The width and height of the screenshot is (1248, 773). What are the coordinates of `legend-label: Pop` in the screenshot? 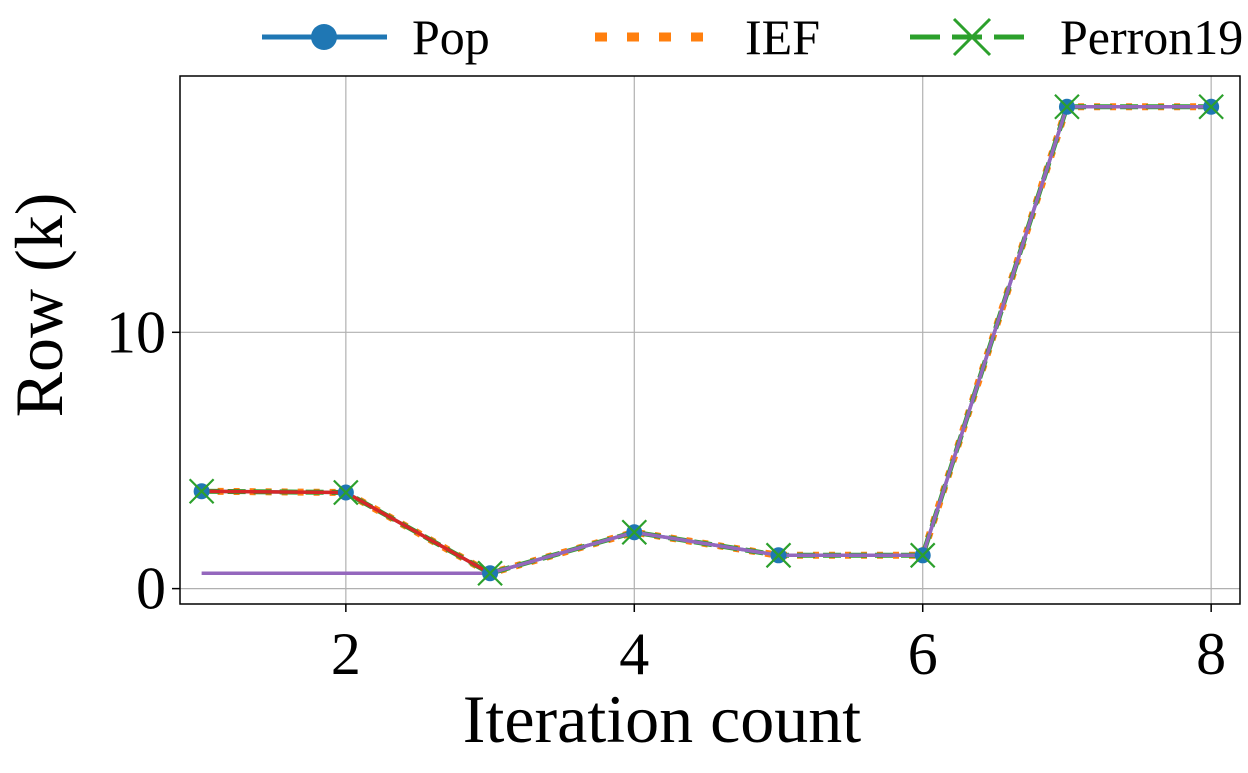 It's located at (451, 37).